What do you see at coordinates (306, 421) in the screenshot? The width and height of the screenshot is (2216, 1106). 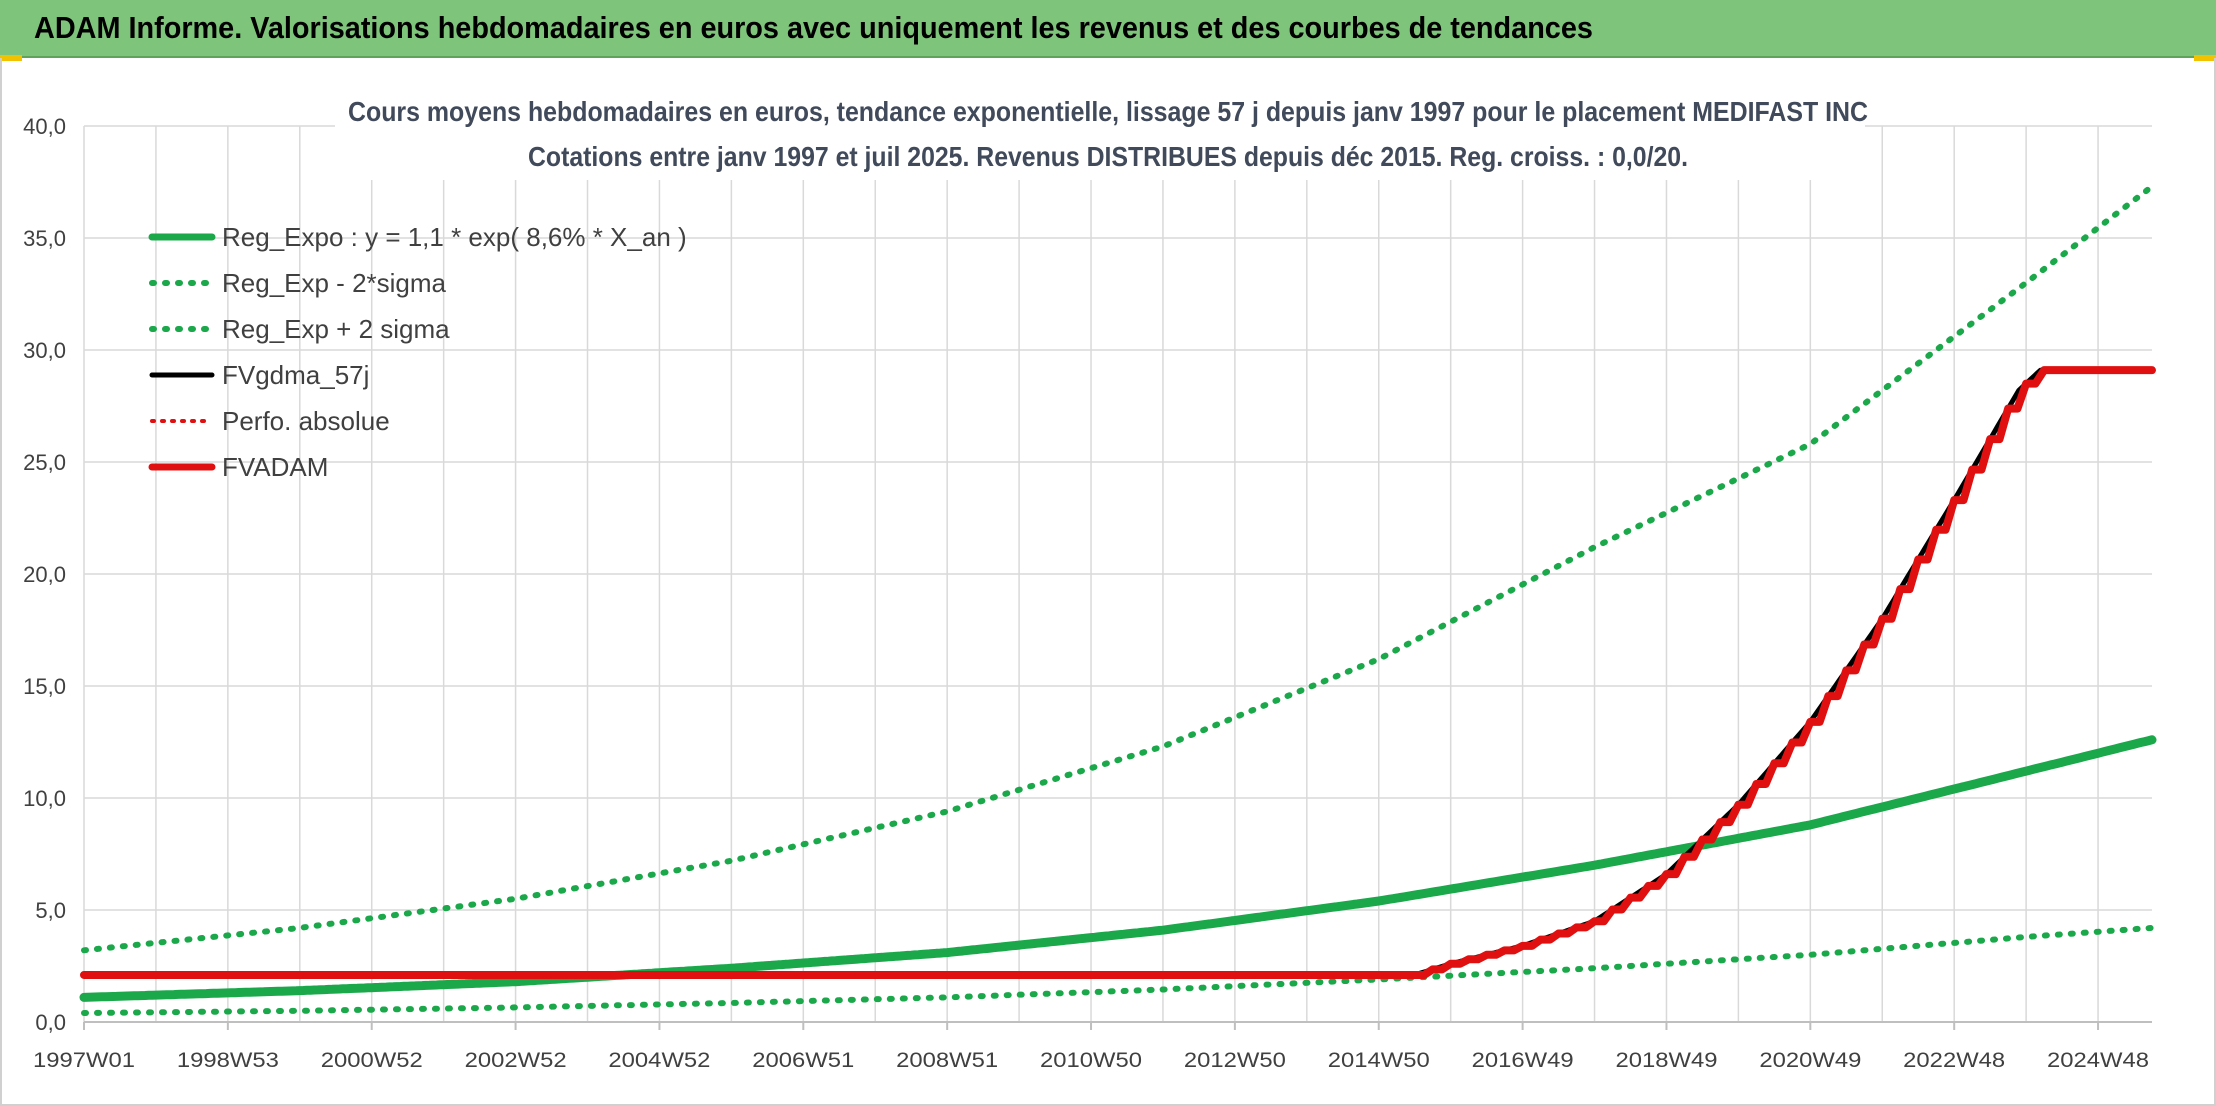 I see `legend-label-5: Perfo. absolue` at bounding box center [306, 421].